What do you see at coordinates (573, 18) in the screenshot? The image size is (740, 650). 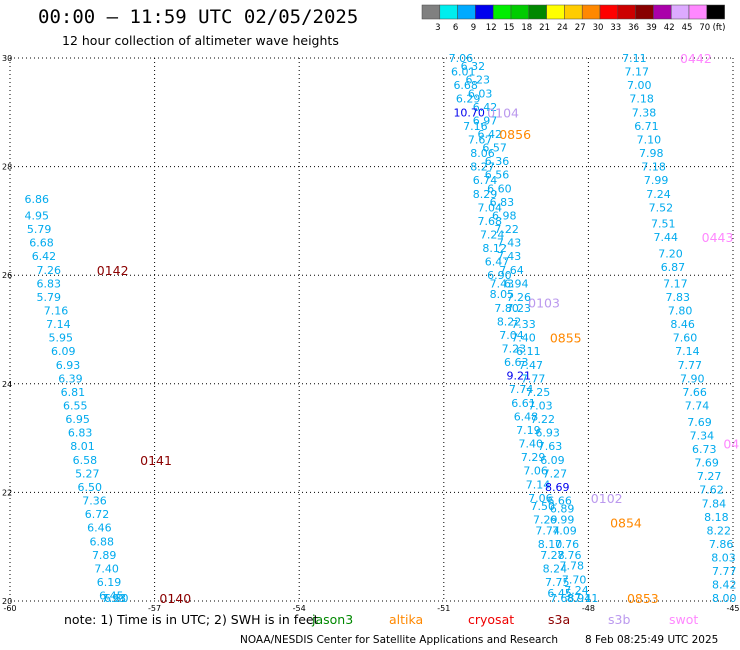 I see `color-legend: 3 6 9 12 15 18 21 24 27 30 33 36 39 42 45 70 (ft)` at bounding box center [573, 18].